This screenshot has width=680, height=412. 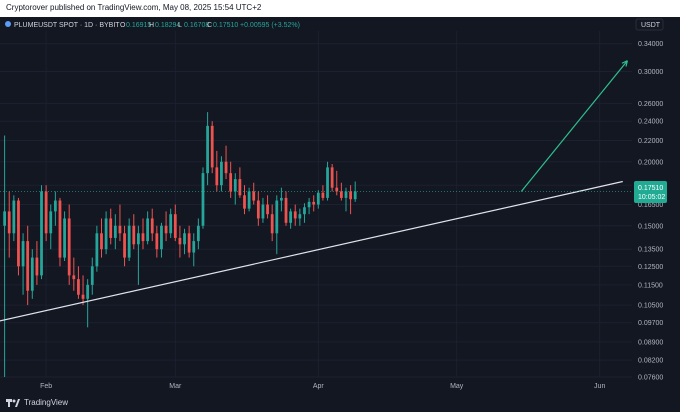 I want to click on y-tick-label: 0.07600, so click(x=650, y=378).